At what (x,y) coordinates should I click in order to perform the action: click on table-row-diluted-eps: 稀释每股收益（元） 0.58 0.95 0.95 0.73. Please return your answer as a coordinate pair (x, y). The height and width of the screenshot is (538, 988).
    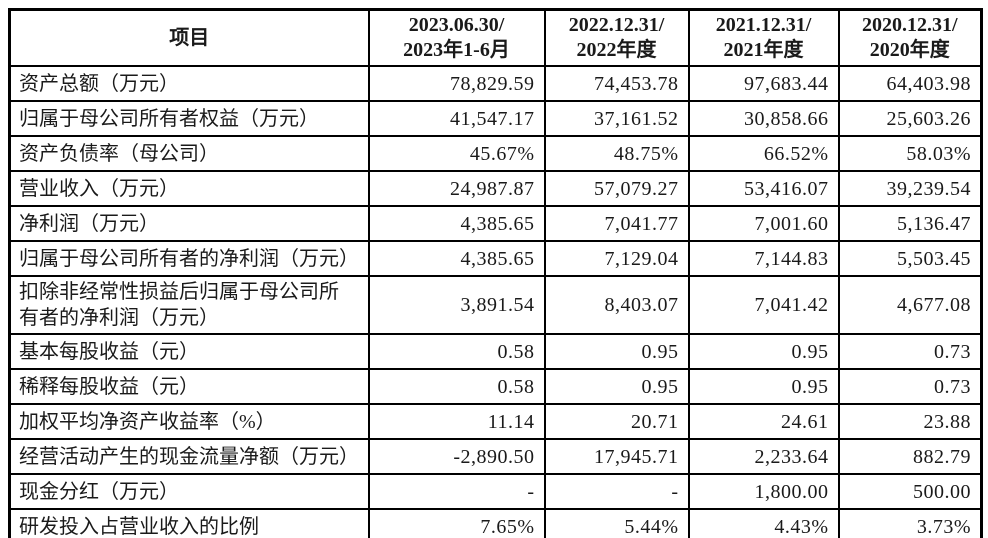
    Looking at the image, I should click on (495, 386).